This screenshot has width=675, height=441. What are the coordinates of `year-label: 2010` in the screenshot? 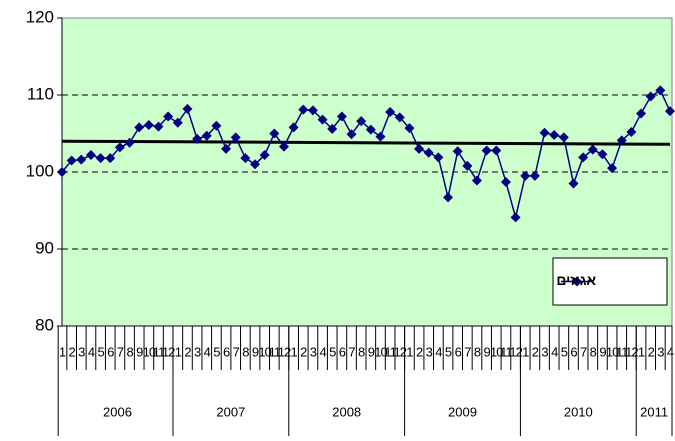 It's located at (578, 411).